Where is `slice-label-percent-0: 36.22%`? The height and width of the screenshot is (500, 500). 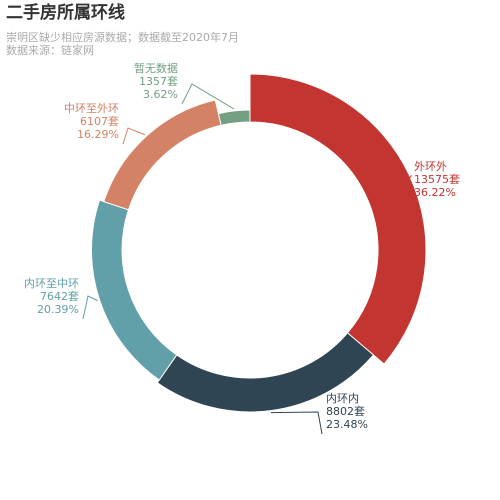
slice-label-percent-0: 36.22% is located at coordinates (435, 192).